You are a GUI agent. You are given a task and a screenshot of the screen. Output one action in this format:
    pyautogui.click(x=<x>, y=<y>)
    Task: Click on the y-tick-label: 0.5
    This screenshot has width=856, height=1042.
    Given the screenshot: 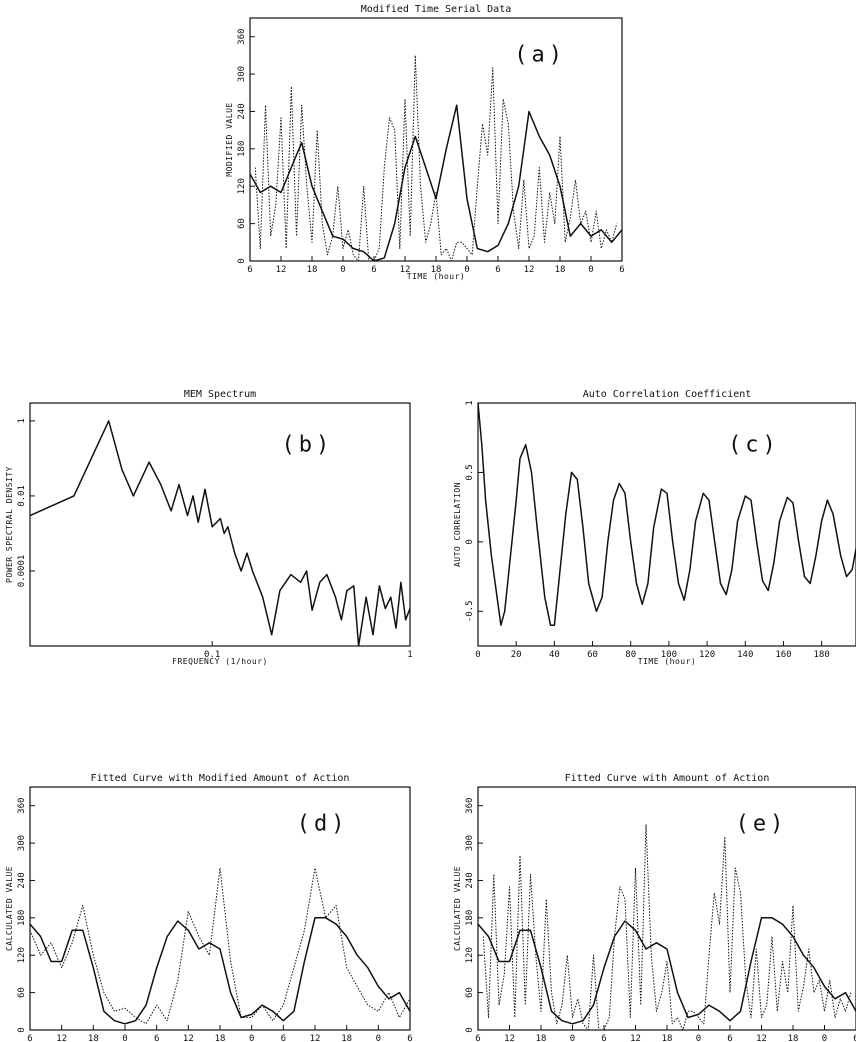 What is the action you would take?
    pyautogui.click(x=470, y=472)
    